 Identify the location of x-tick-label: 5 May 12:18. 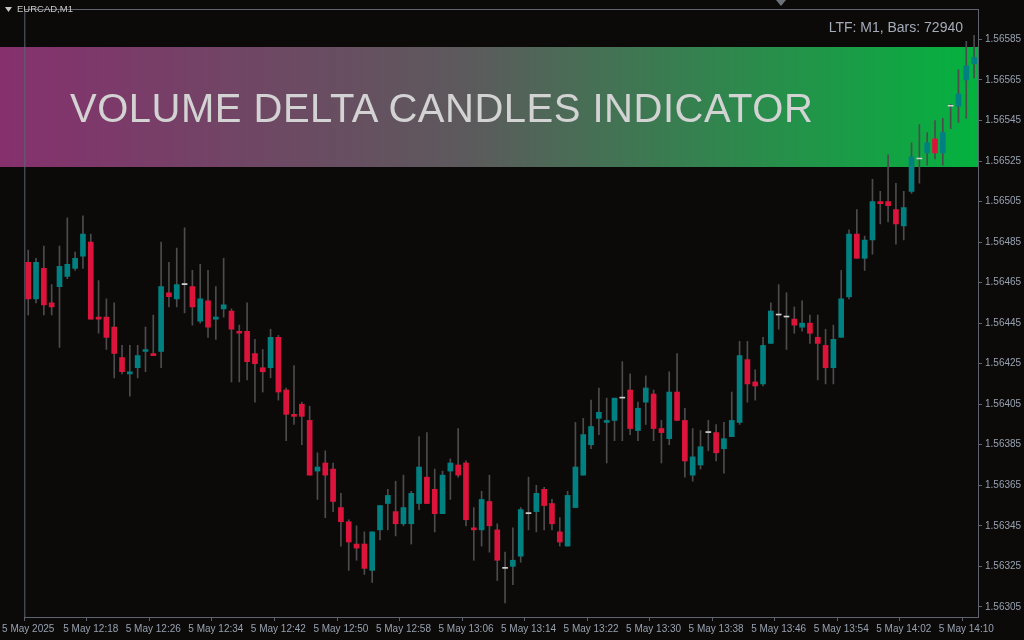
(91, 628).